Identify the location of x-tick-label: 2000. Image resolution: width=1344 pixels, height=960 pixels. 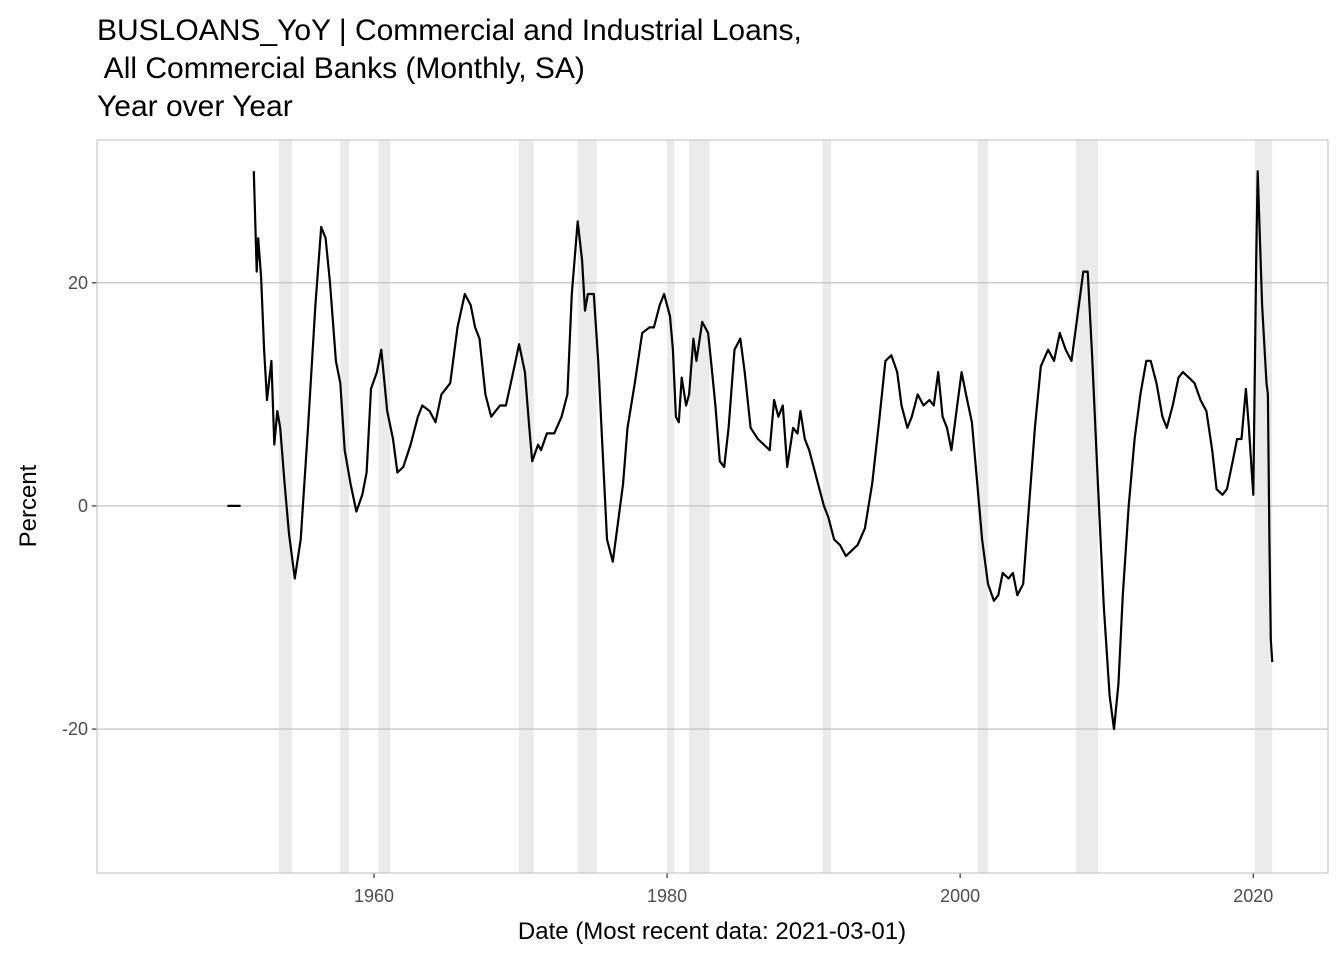
(960, 896).